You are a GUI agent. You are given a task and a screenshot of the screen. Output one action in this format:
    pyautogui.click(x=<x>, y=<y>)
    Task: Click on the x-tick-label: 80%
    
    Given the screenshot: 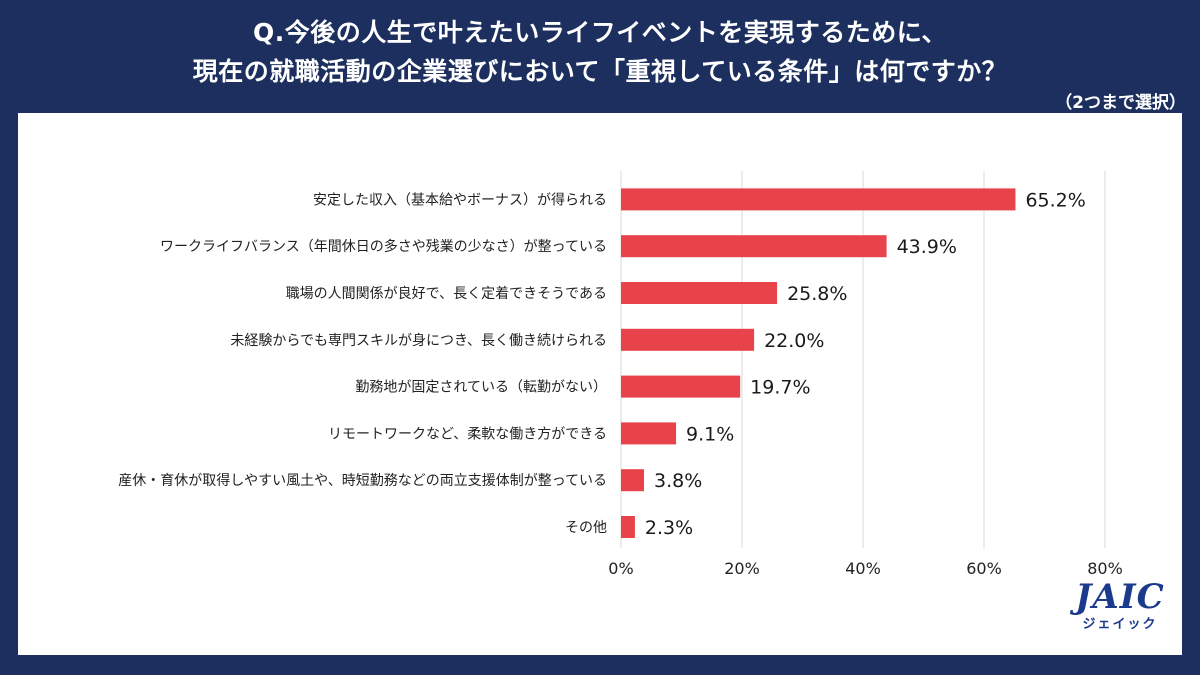 What is the action you would take?
    pyautogui.click(x=1105, y=568)
    